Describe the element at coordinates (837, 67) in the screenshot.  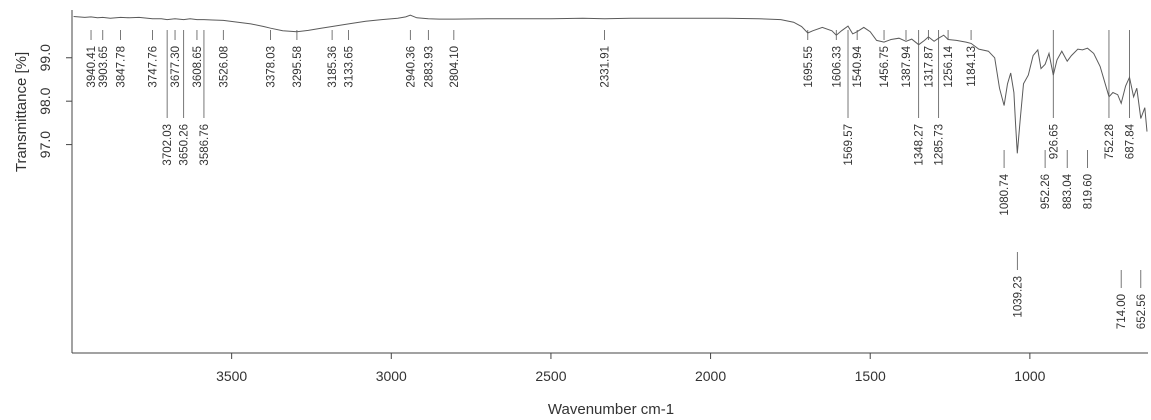
I see `peak-label: 1606.33` at that location.